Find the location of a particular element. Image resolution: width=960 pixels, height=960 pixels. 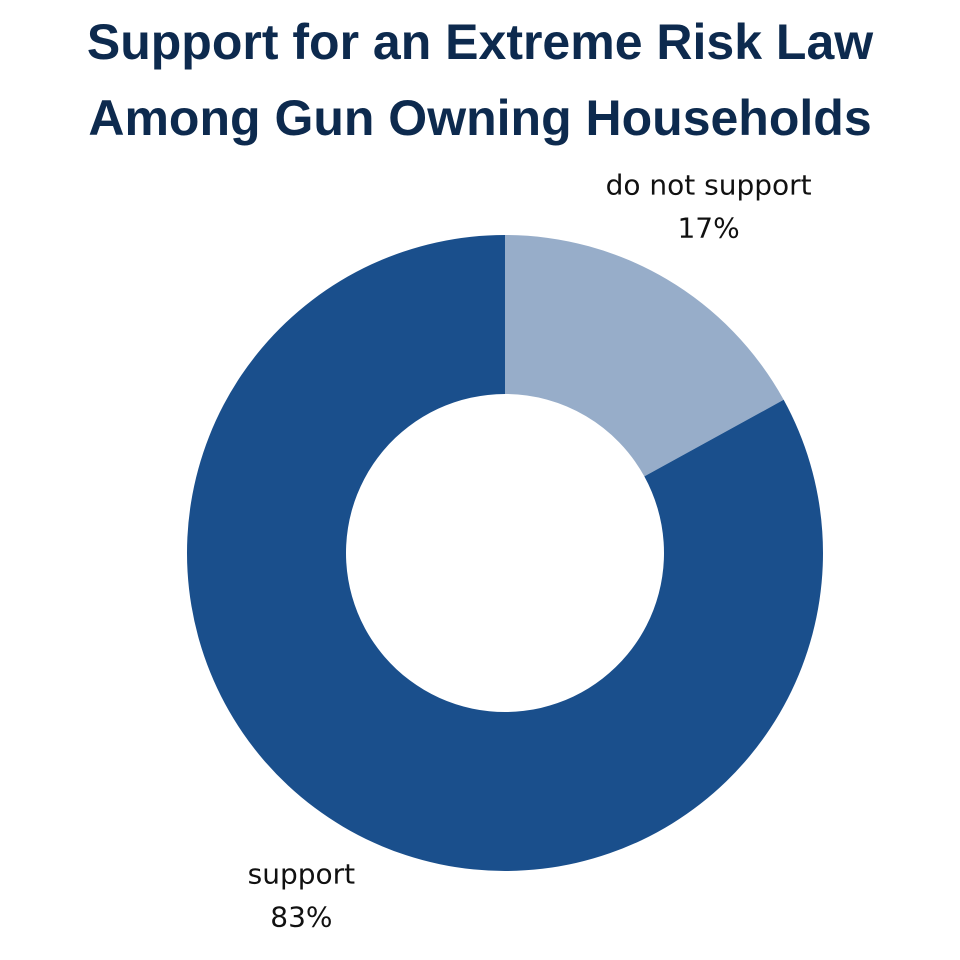

value-label: 83% is located at coordinates (301, 916).